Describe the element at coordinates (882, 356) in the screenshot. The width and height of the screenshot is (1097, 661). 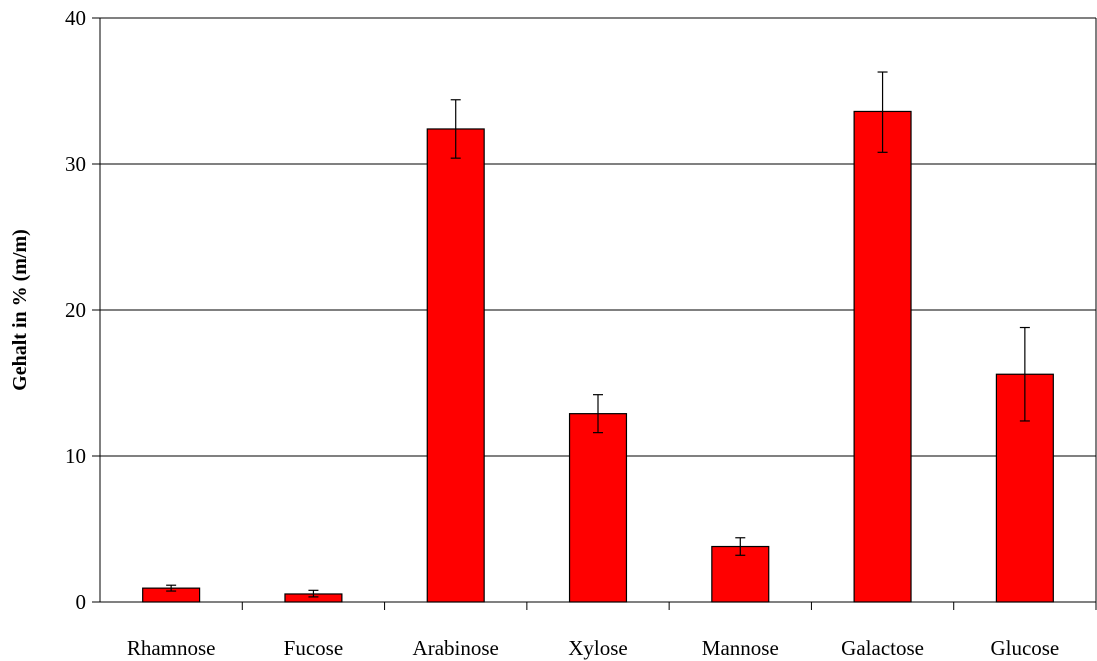
I see `bar-galactose` at that location.